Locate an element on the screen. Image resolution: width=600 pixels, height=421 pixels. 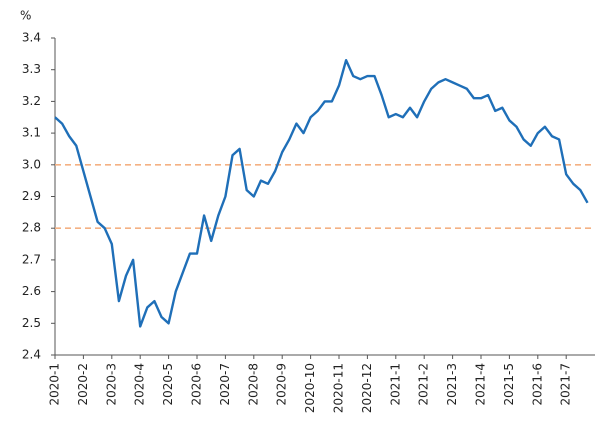
y-tick-label: 2.7 is located at coordinates (31, 259).